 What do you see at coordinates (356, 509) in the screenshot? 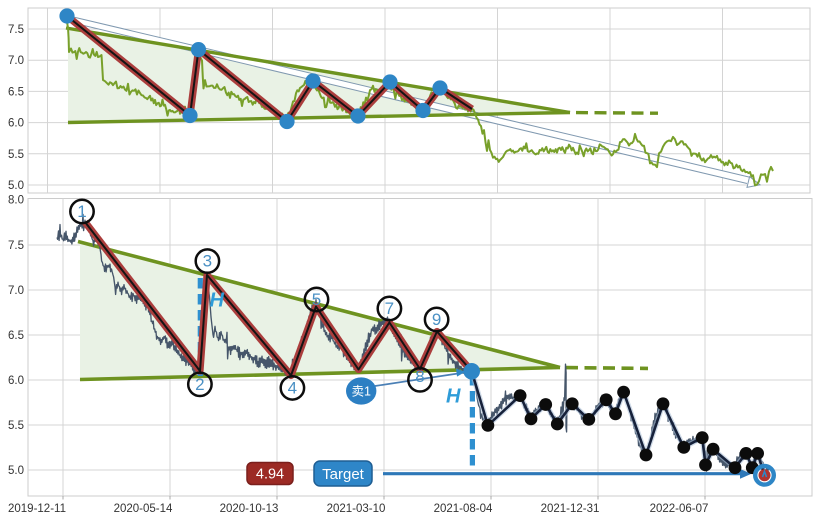
I see `svg-text: 2021-03-10` at bounding box center [356, 509].